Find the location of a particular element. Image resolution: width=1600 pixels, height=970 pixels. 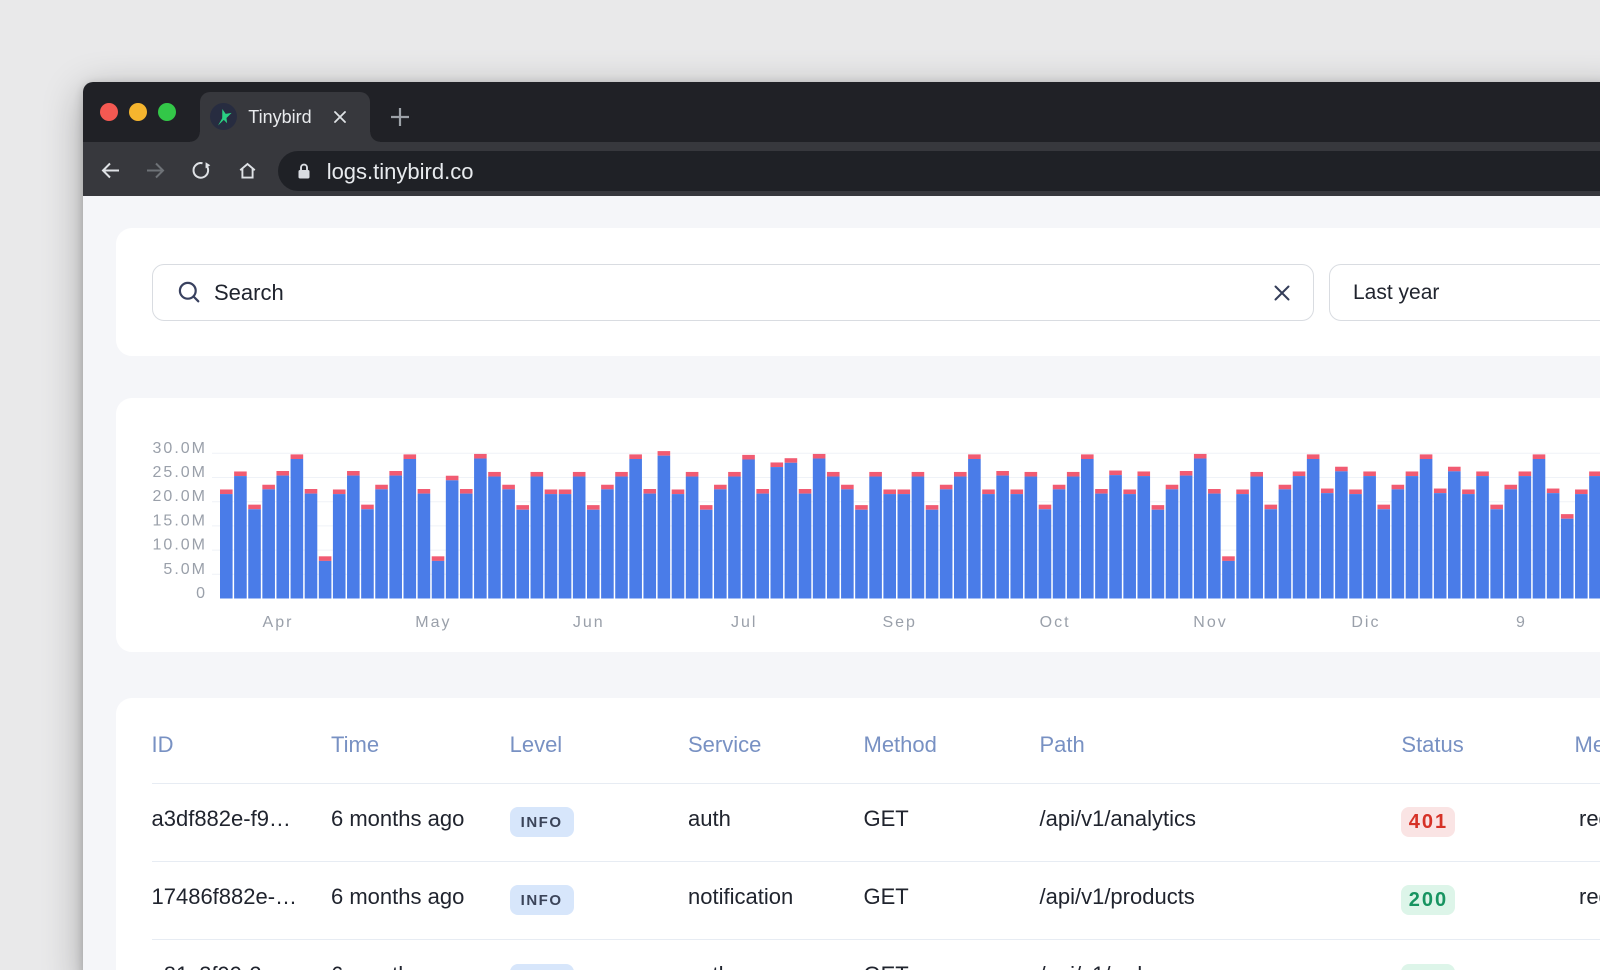

svg-text: 30.0M is located at coordinates (180, 447).